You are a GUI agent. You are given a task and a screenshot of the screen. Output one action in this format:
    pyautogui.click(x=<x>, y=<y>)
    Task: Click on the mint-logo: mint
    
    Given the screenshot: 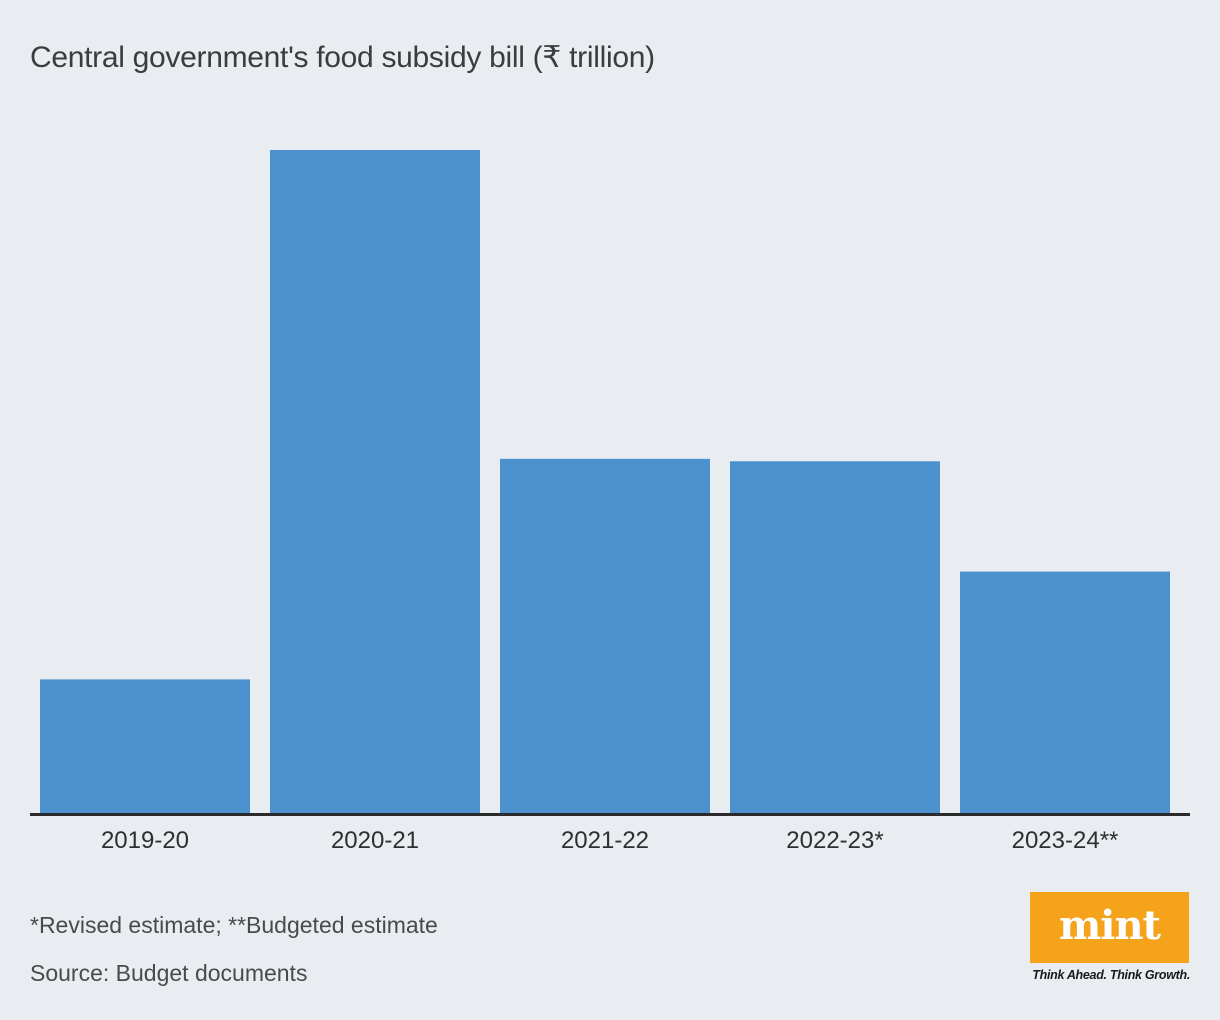 What is the action you would take?
    pyautogui.click(x=1109, y=927)
    